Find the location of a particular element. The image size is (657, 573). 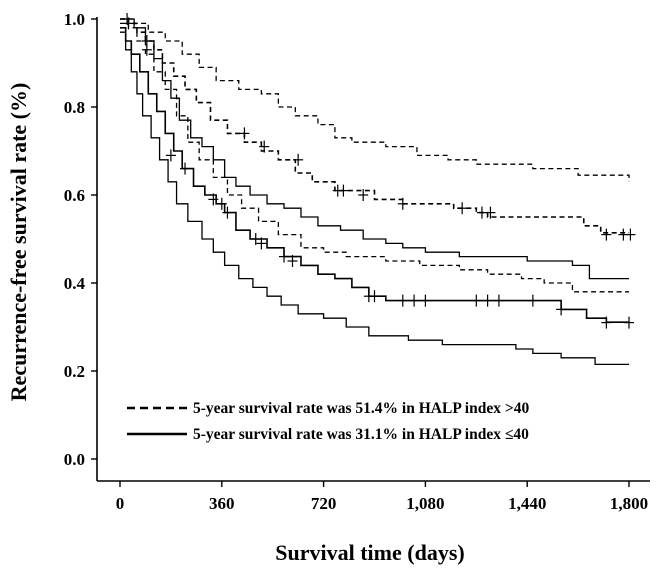

x-tick-label: 1,800 is located at coordinates (629, 503).